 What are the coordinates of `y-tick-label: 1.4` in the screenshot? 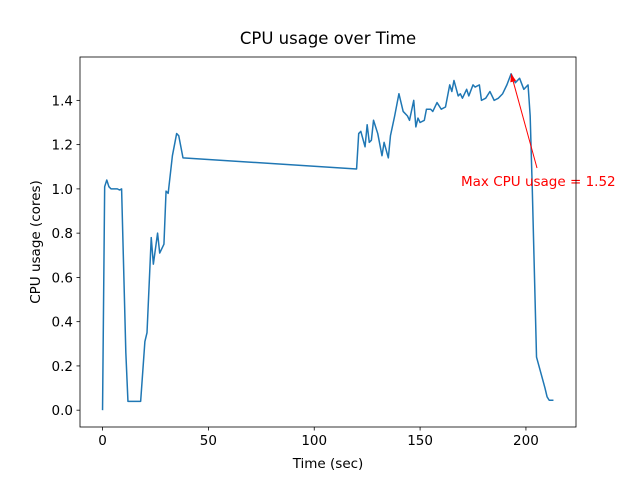 It's located at (62, 101).